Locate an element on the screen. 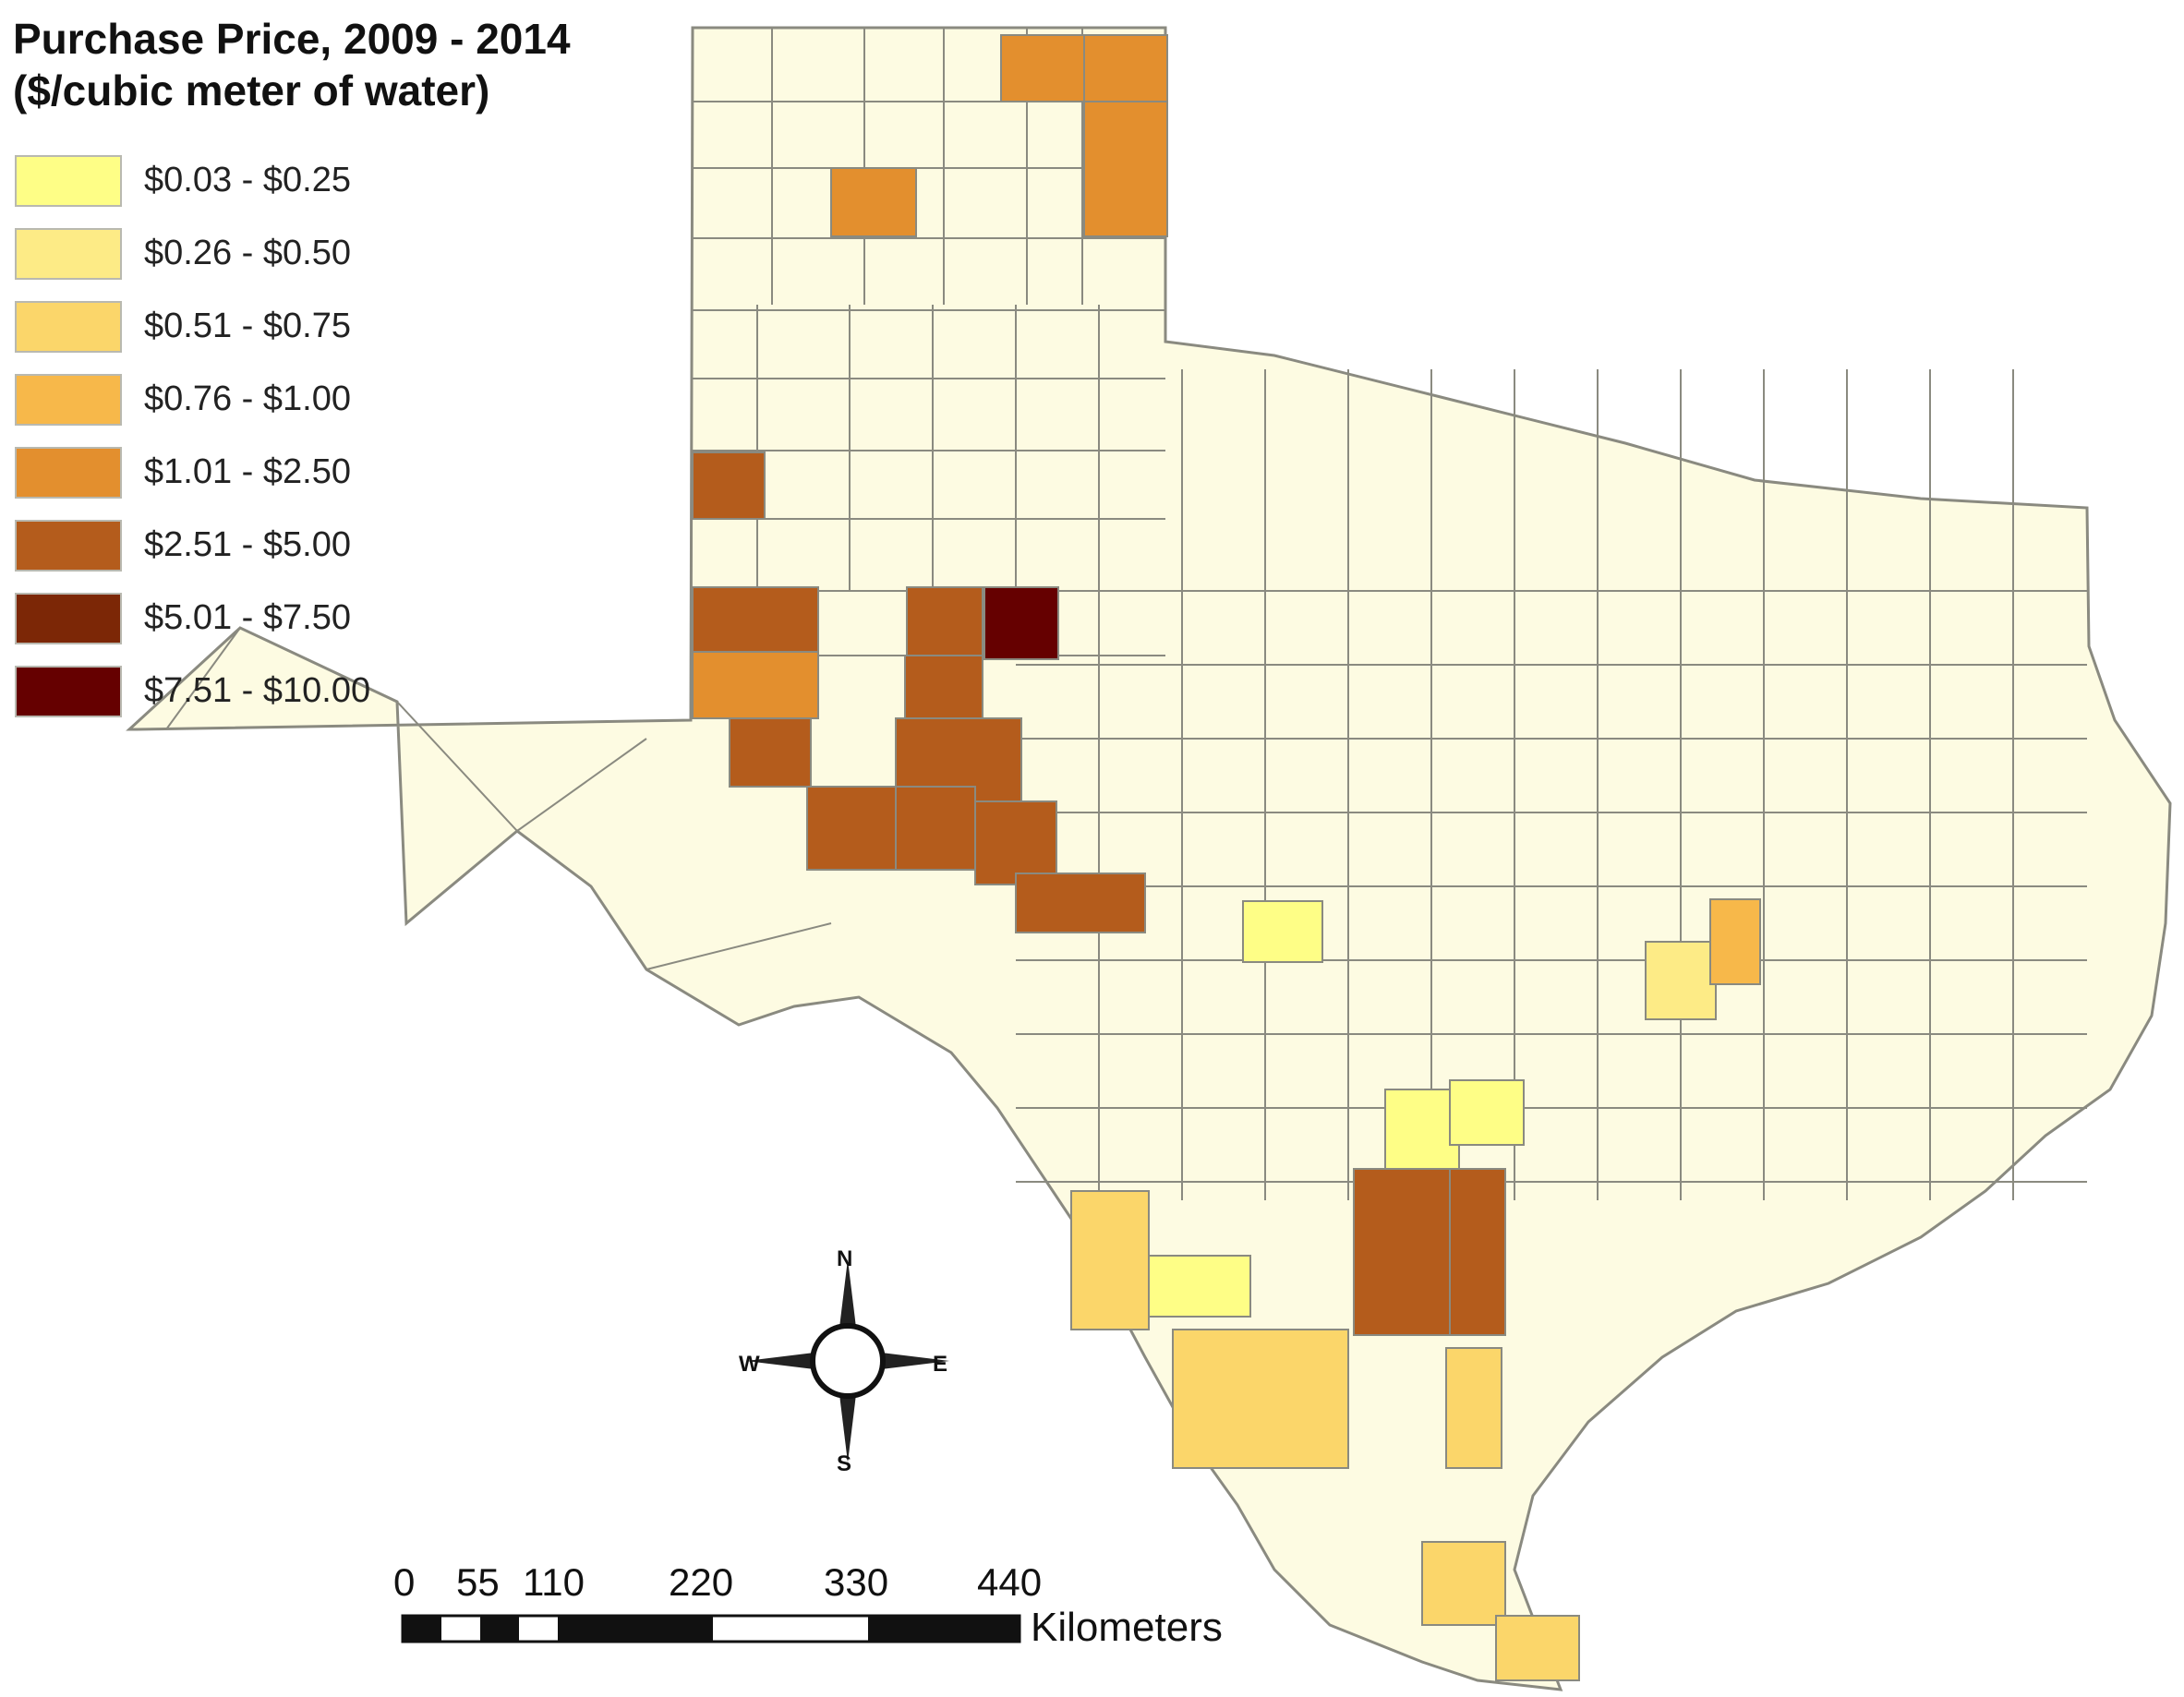 Image resolution: width=2184 pixels, height=1697 pixels. legend-item: $2.51 - $5.00 is located at coordinates (192, 546).